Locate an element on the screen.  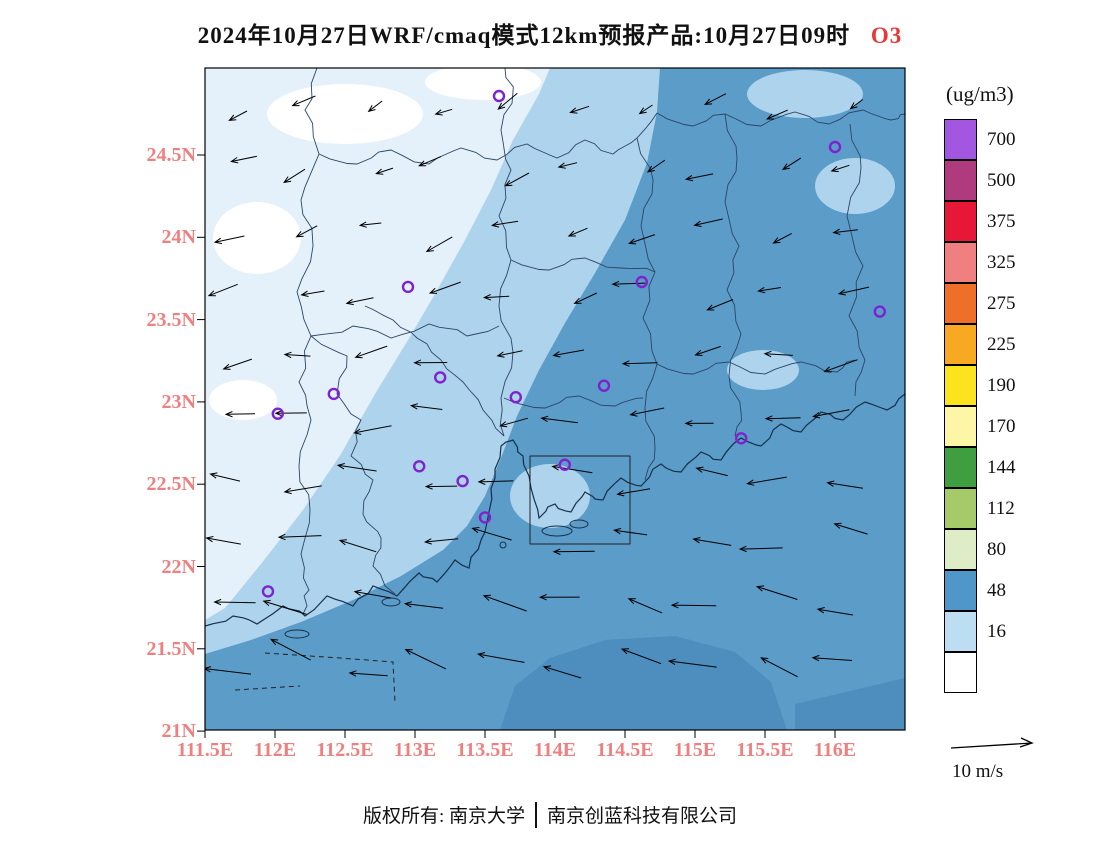
lon-tick-label: 112.5E is located at coordinates (345, 750).